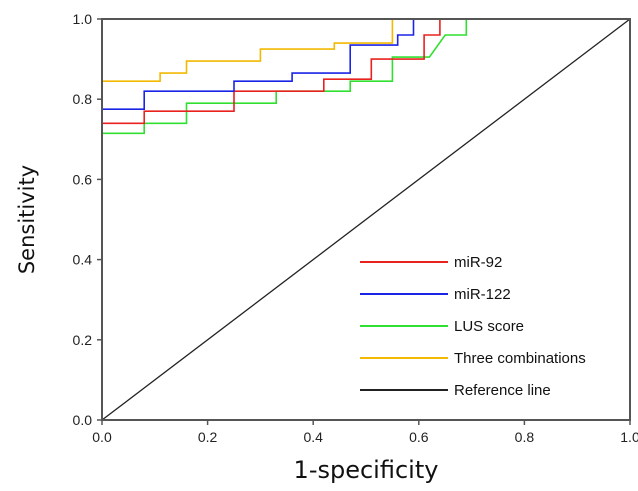  Describe the element at coordinates (366, 470) in the screenshot. I see `x-axis-title: 1-specificity` at that location.